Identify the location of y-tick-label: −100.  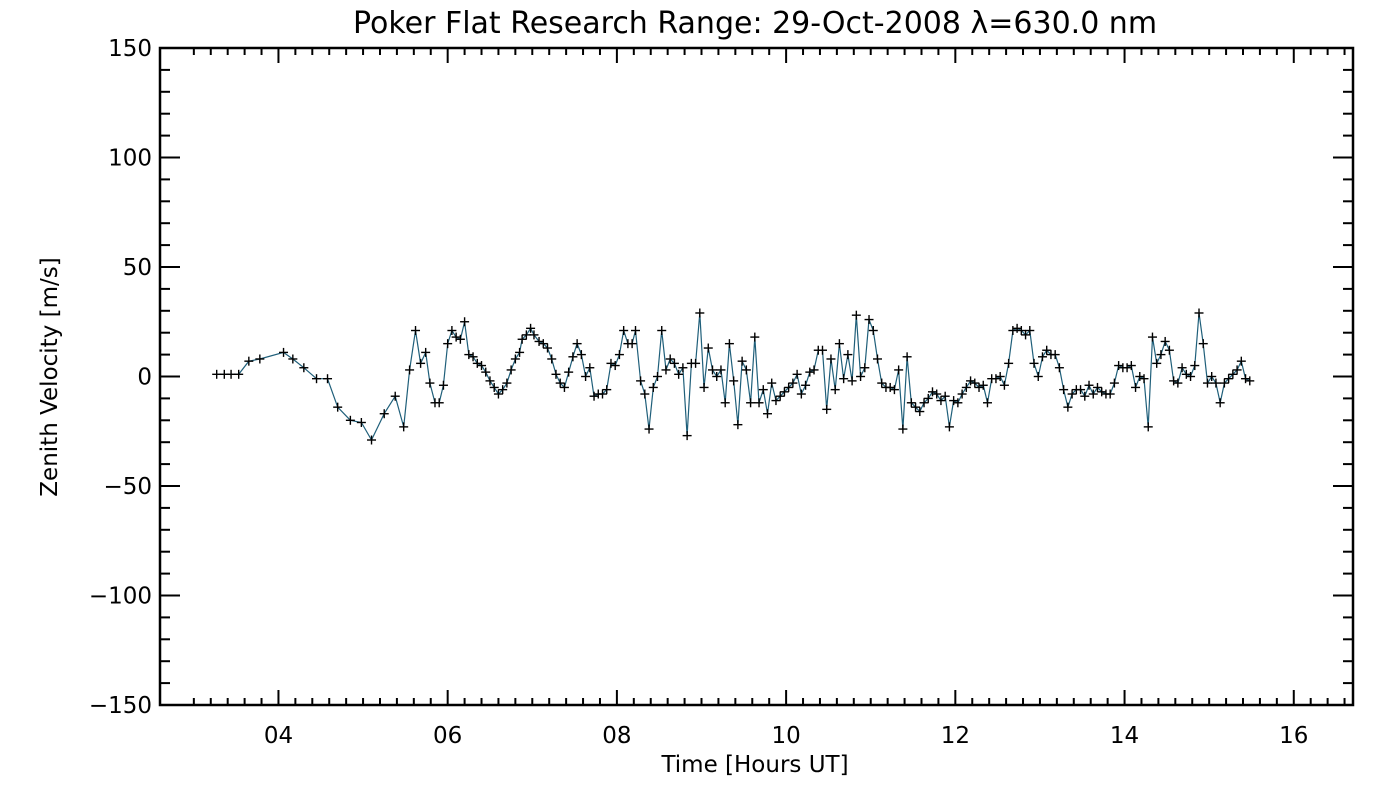
(120, 597).